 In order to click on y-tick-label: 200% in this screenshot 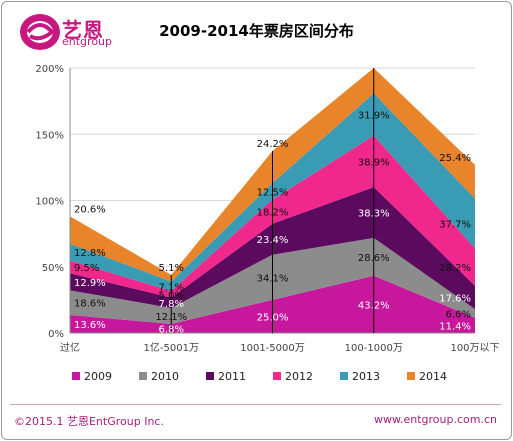, I will do `click(49, 69)`.